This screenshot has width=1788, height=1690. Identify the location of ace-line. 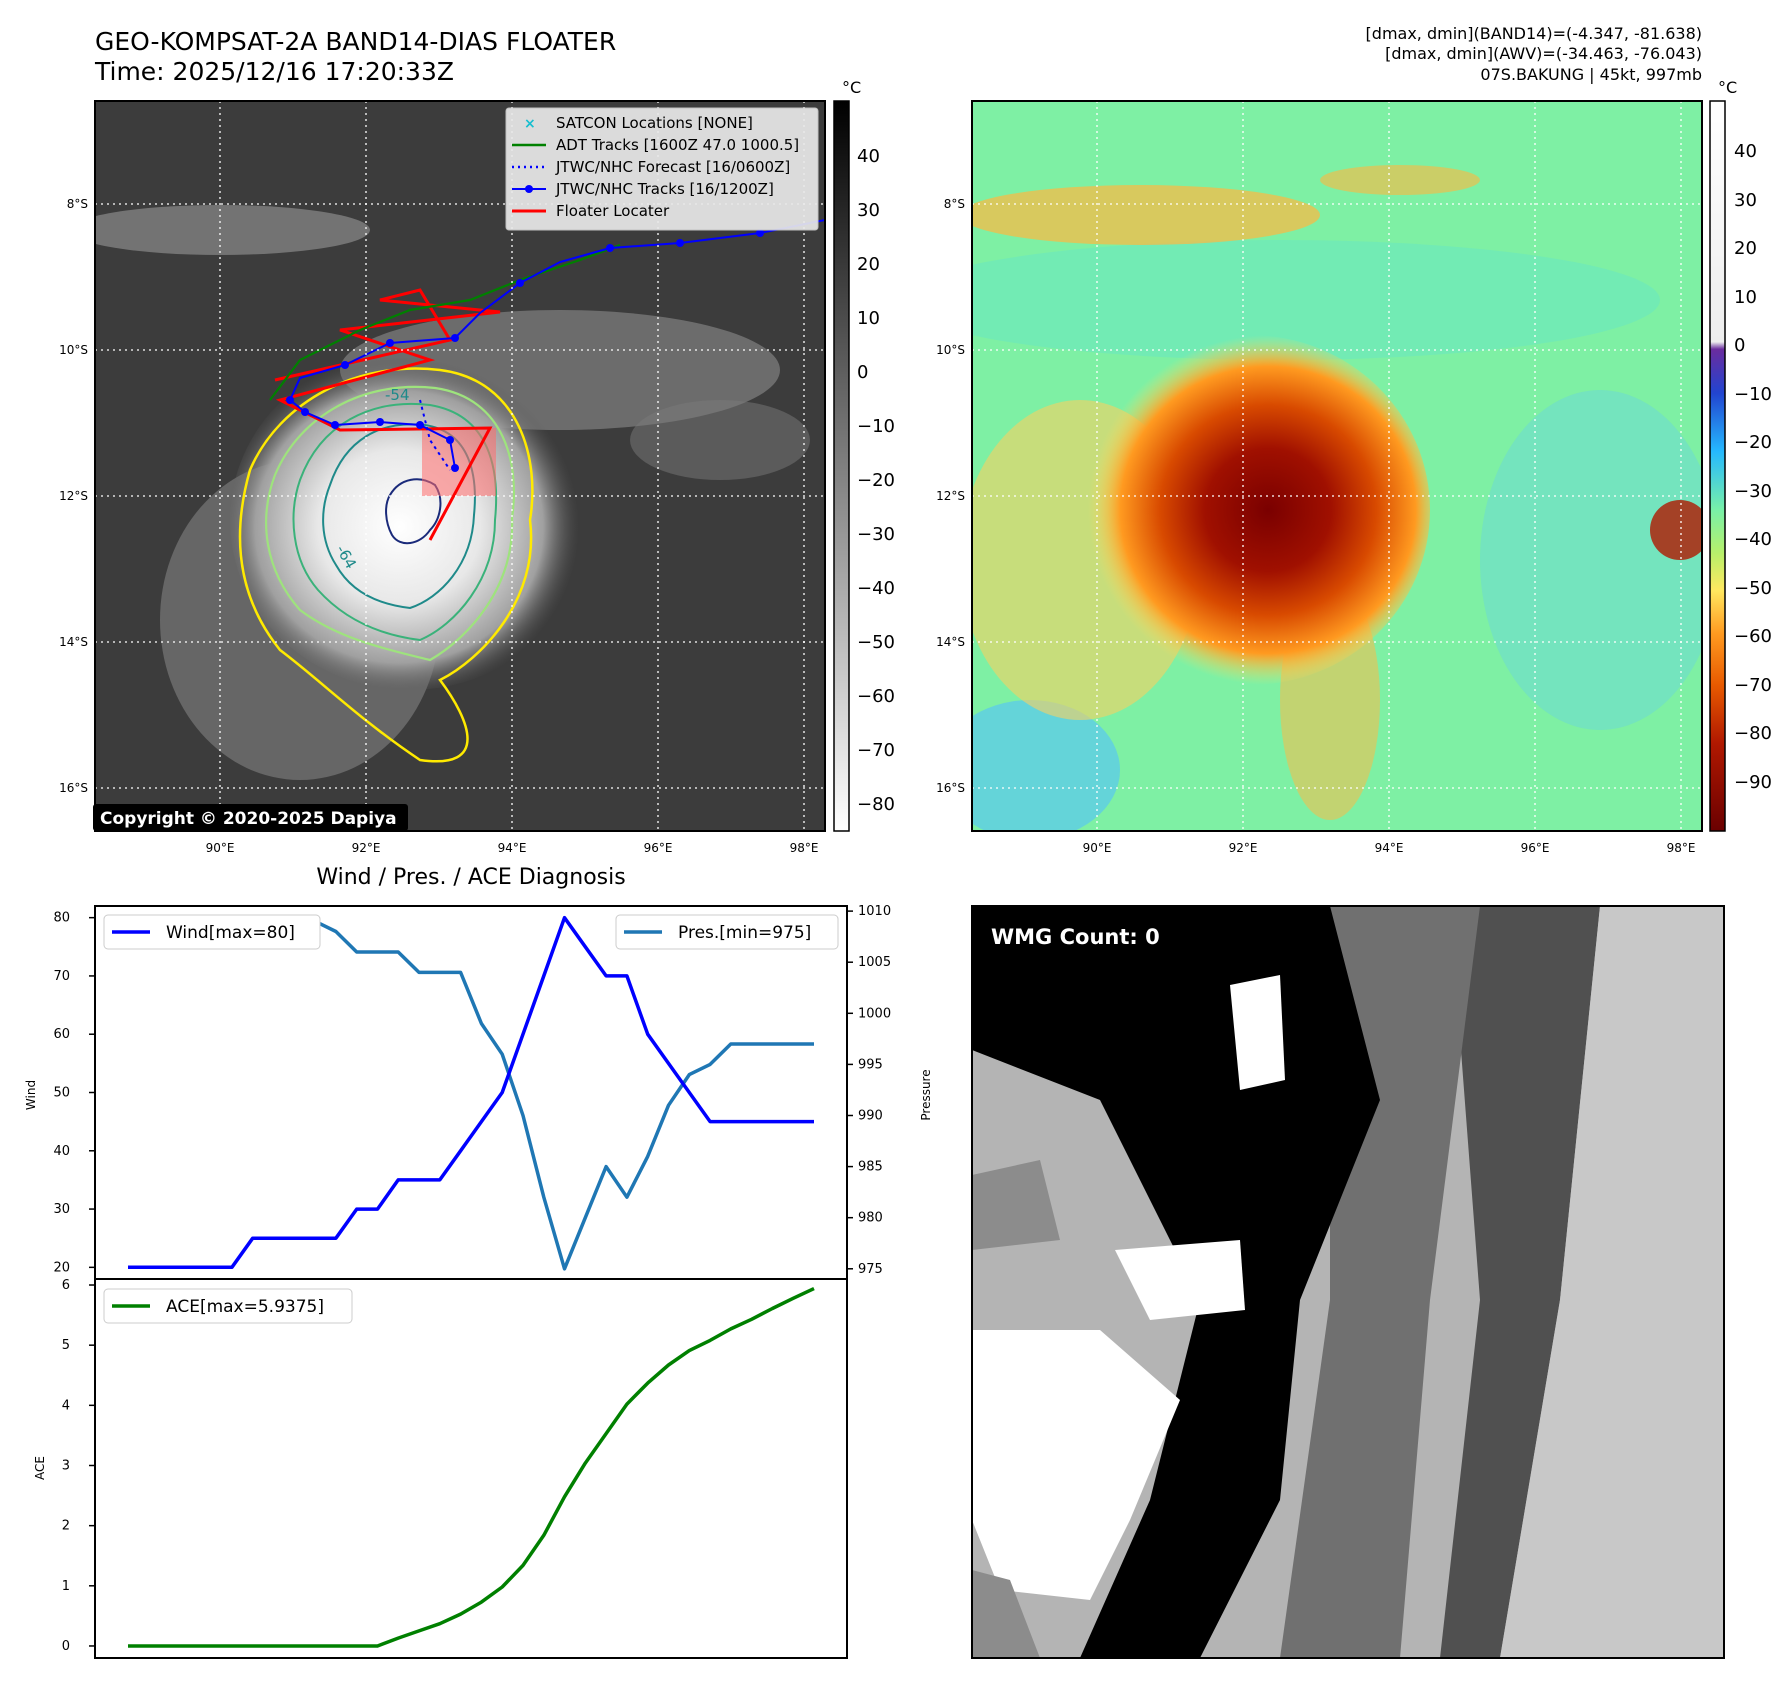
(471, 1467).